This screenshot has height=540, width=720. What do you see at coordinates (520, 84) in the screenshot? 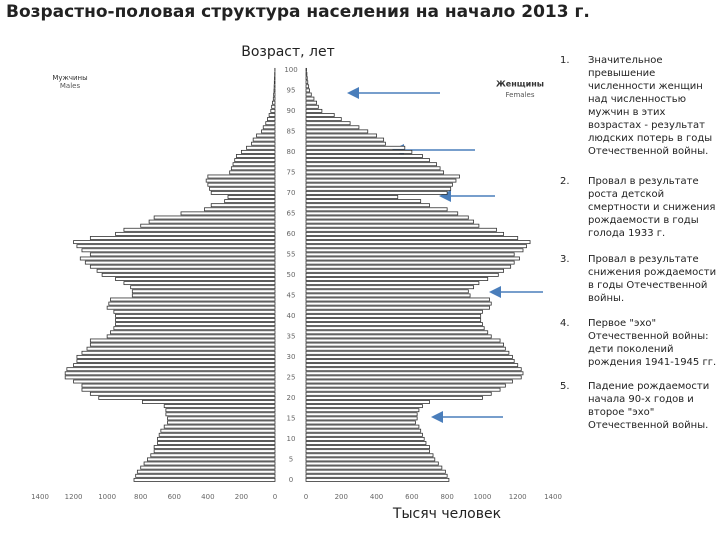
I see `legend-label: Женщины` at bounding box center [520, 84].